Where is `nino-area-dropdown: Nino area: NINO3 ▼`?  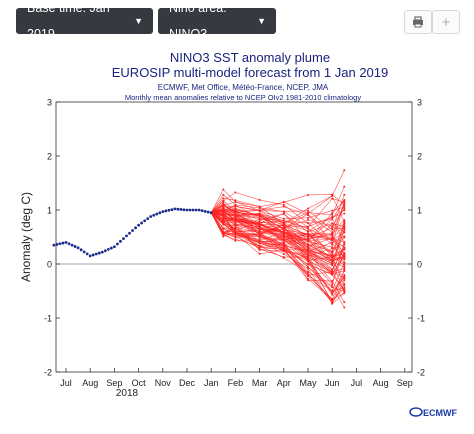 nino-area-dropdown: Nino area: NINO3 ▼ is located at coordinates (217, 21).